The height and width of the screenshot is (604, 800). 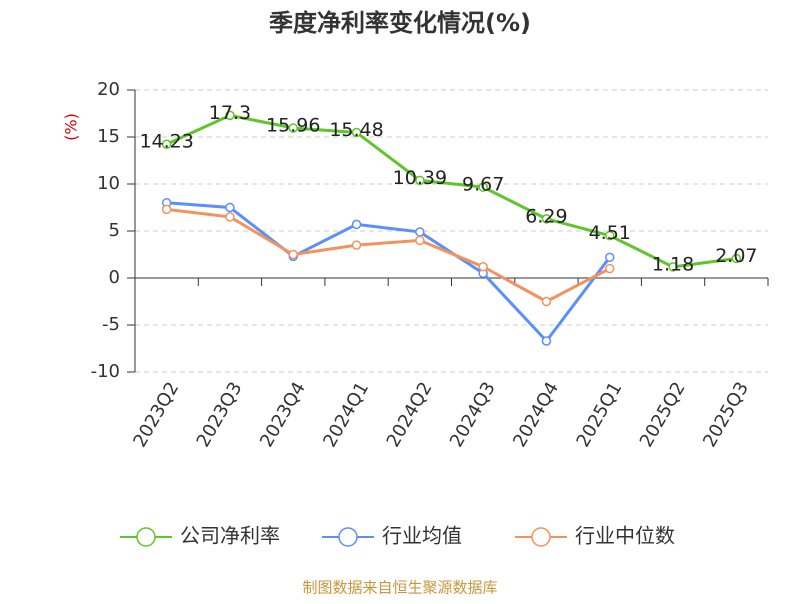 I want to click on y-tick-label: 20, so click(x=108, y=89).